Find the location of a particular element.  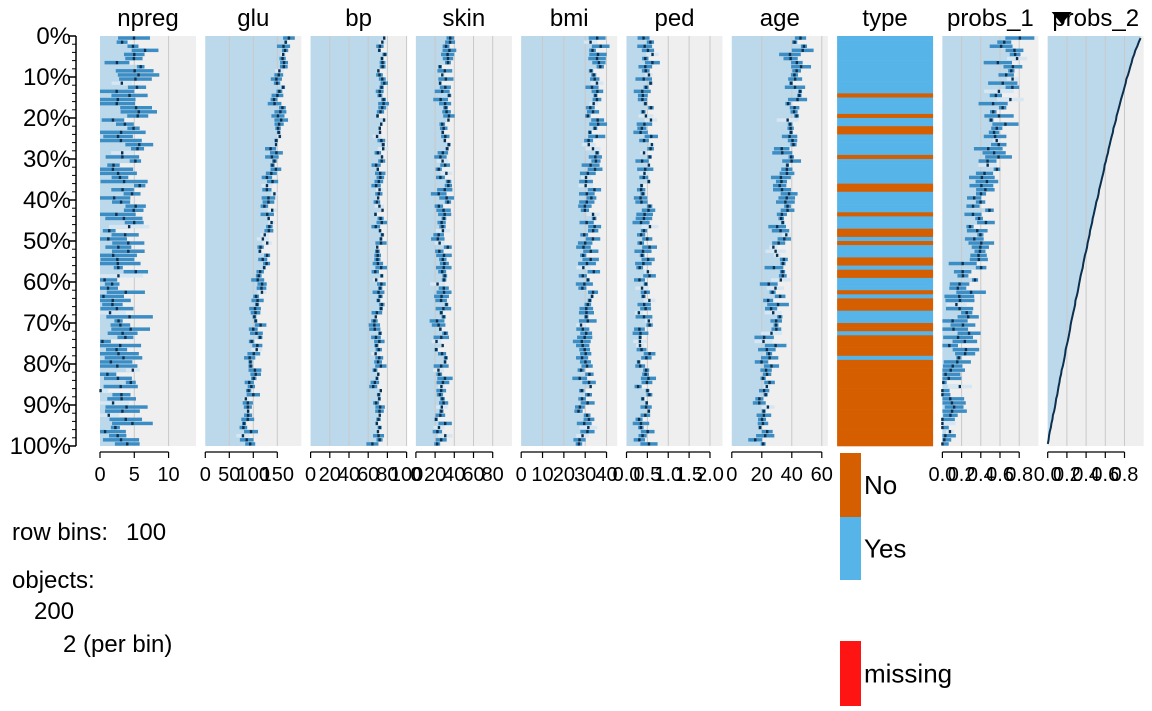

column-title-skin: skin is located at coordinates (464, 18).